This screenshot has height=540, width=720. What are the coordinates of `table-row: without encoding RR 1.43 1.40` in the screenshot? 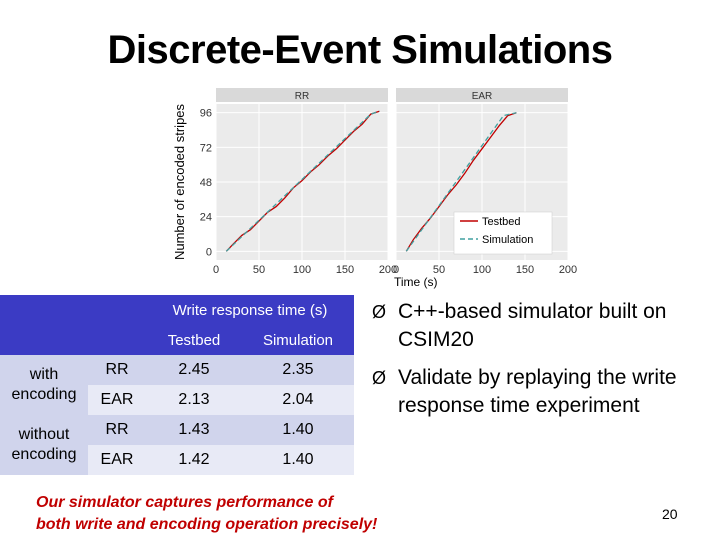 It's located at (177, 445).